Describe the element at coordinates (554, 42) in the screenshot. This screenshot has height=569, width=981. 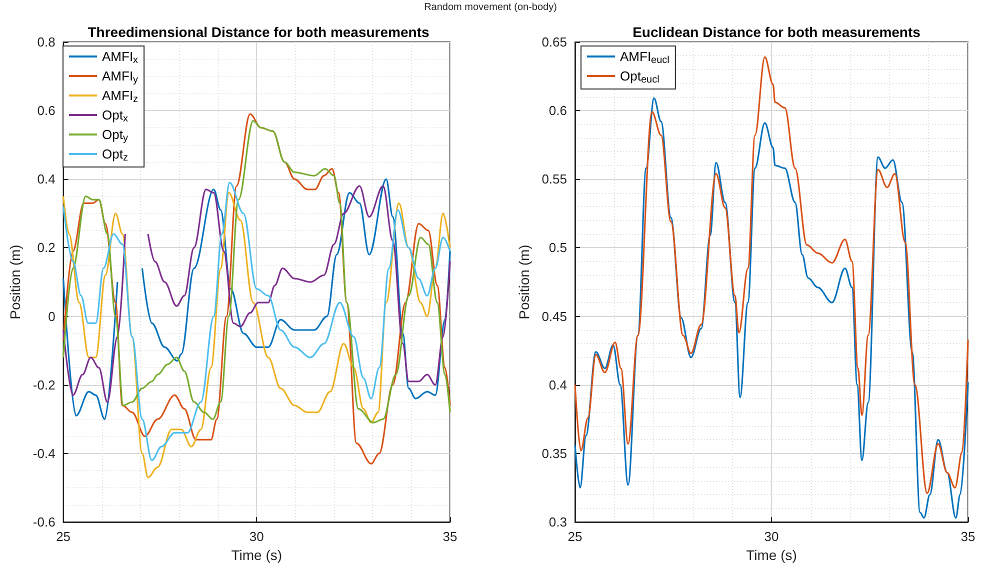
I see `y-tick-label: 0.65` at that location.